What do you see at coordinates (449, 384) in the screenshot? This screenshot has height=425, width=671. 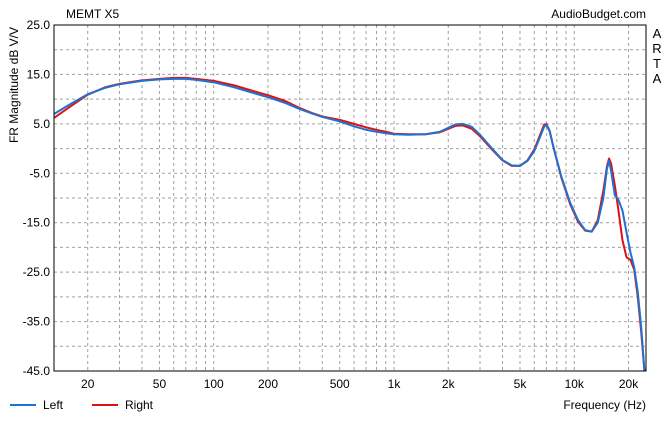 I see `x-tick-label: 2k` at bounding box center [449, 384].